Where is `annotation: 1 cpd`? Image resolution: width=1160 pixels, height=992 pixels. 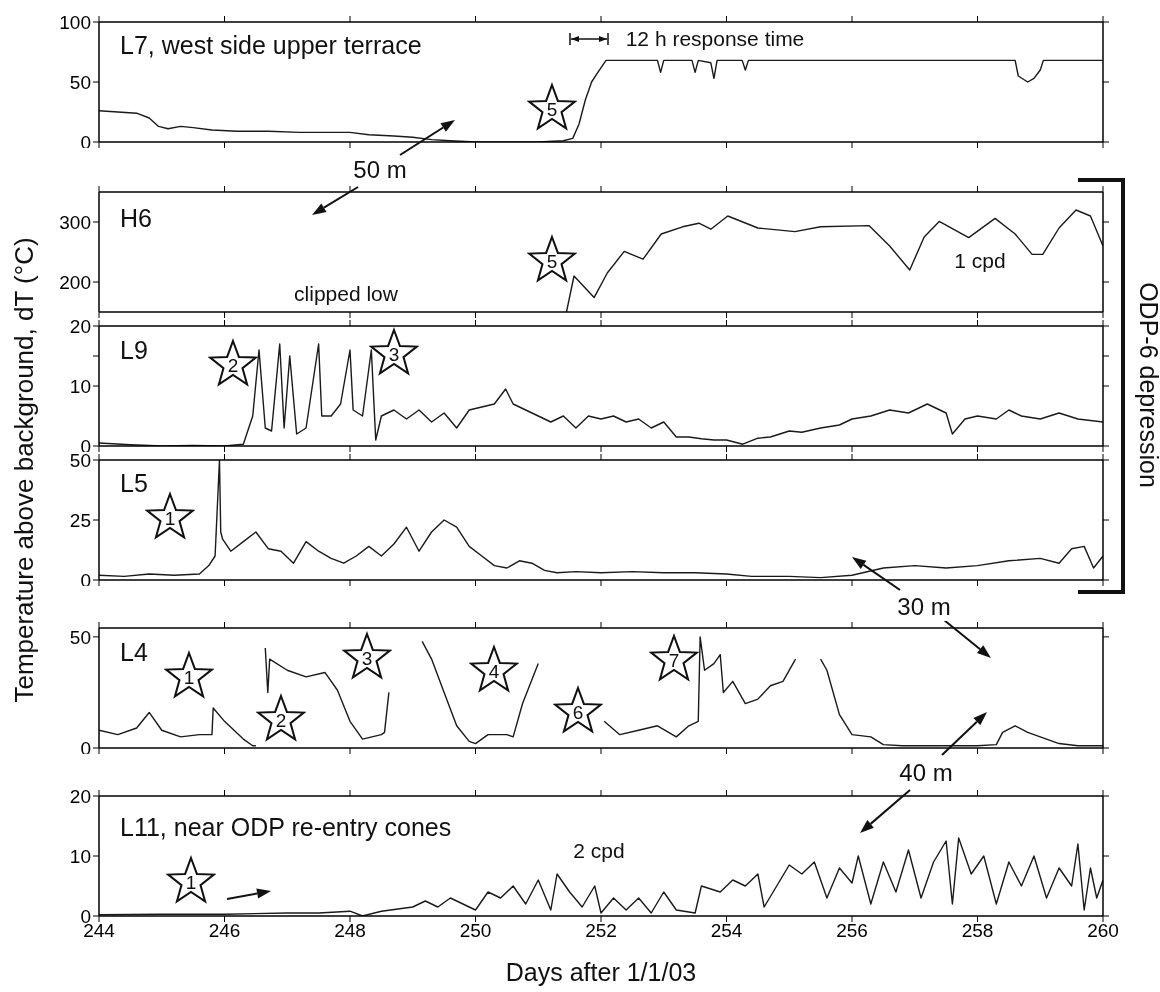
annotation: 1 cpd is located at coordinates (980, 261).